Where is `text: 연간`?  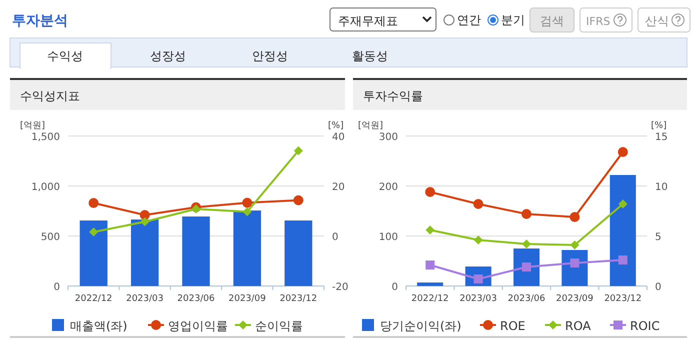 text: 연간 is located at coordinates (469, 20).